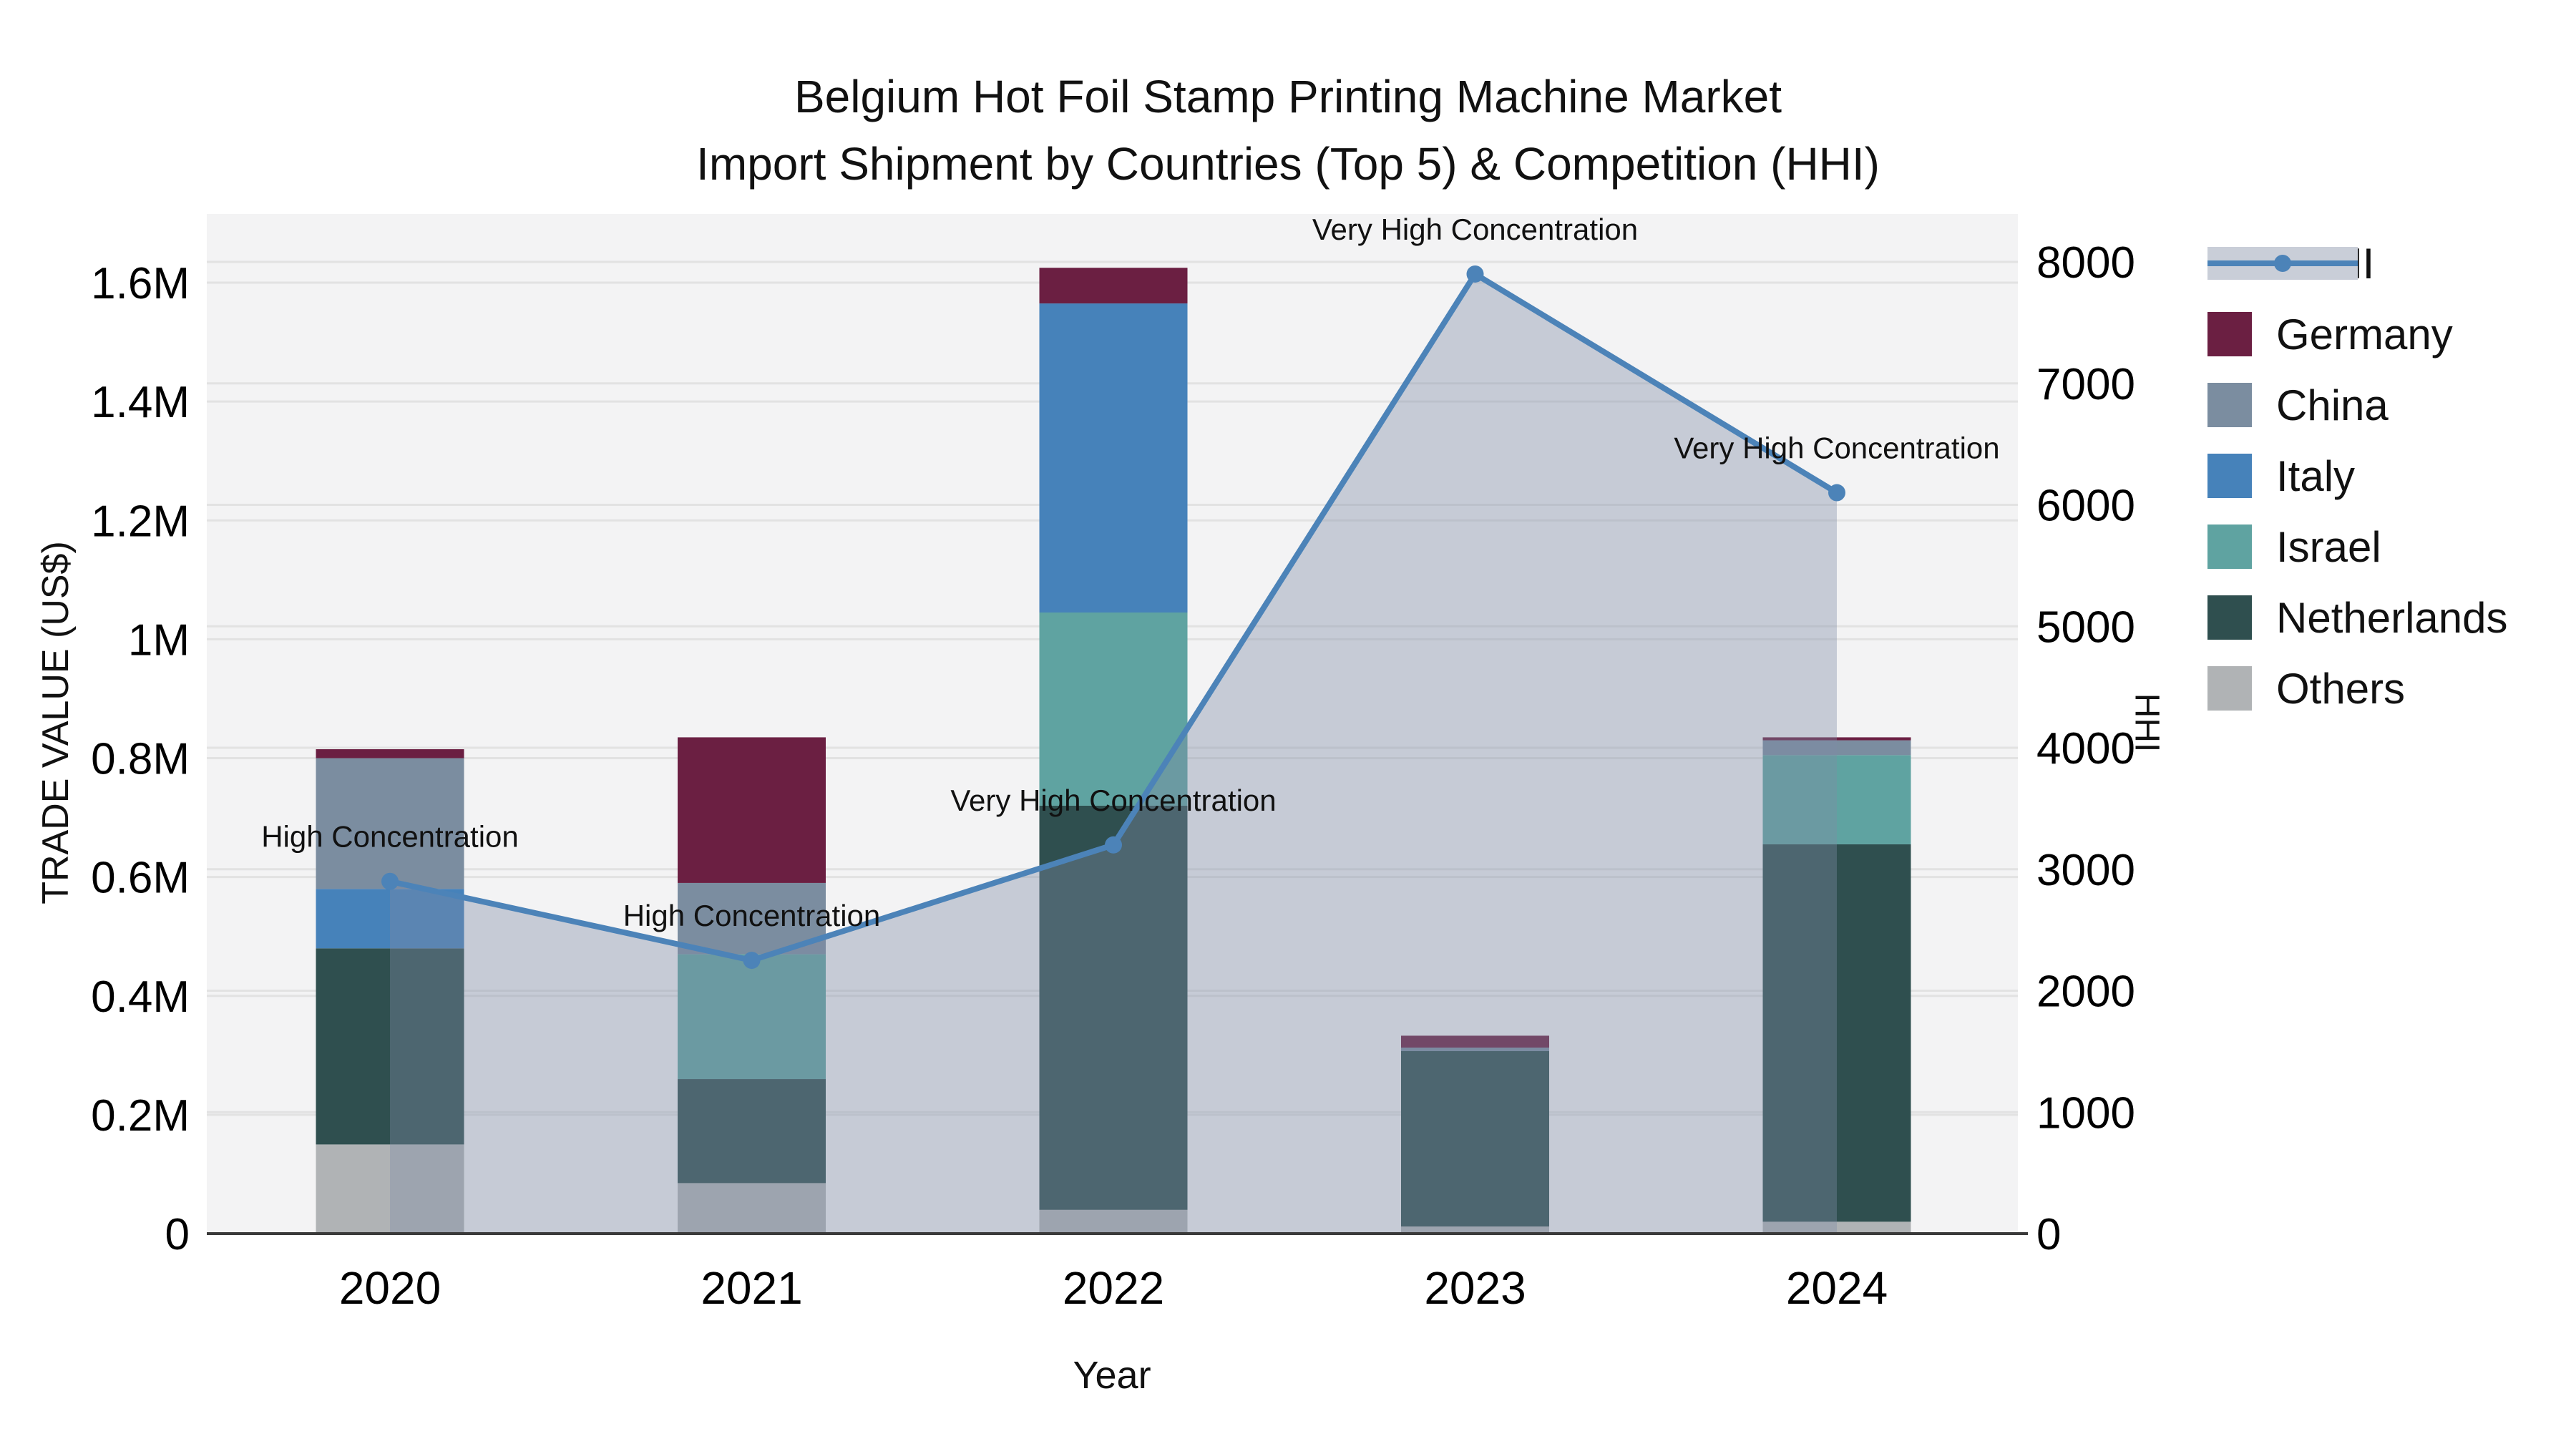 This screenshot has width=2576, height=1449. Describe the element at coordinates (2328, 546) in the screenshot. I see `legend-label-israel: Israel` at that location.